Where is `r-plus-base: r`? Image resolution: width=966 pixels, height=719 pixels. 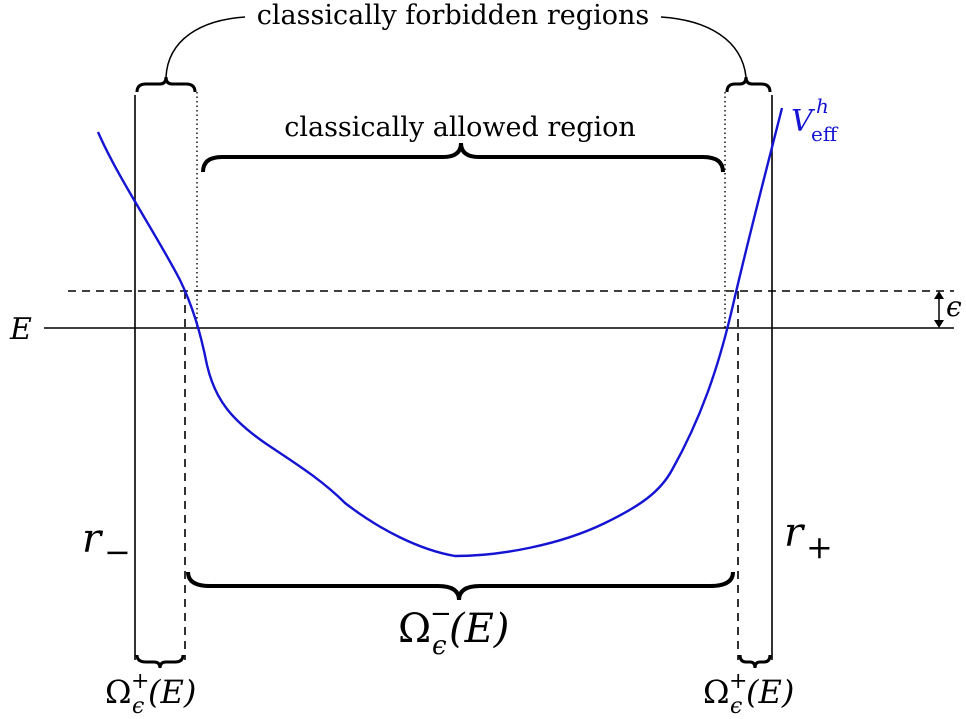 r-plus-base: r is located at coordinates (795, 533).